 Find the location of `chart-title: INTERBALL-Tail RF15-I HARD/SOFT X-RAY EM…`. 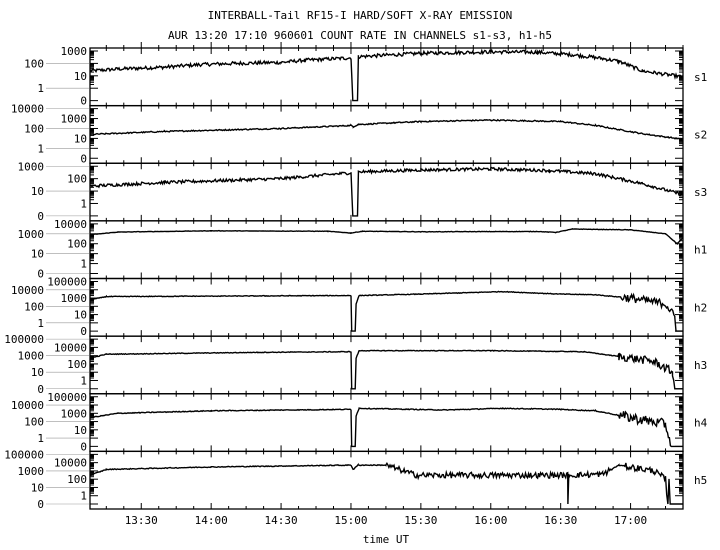

chart-title: INTERBALL-Tail RF15-I HARD/SOFT X-RAY EM… is located at coordinates (360, 15).